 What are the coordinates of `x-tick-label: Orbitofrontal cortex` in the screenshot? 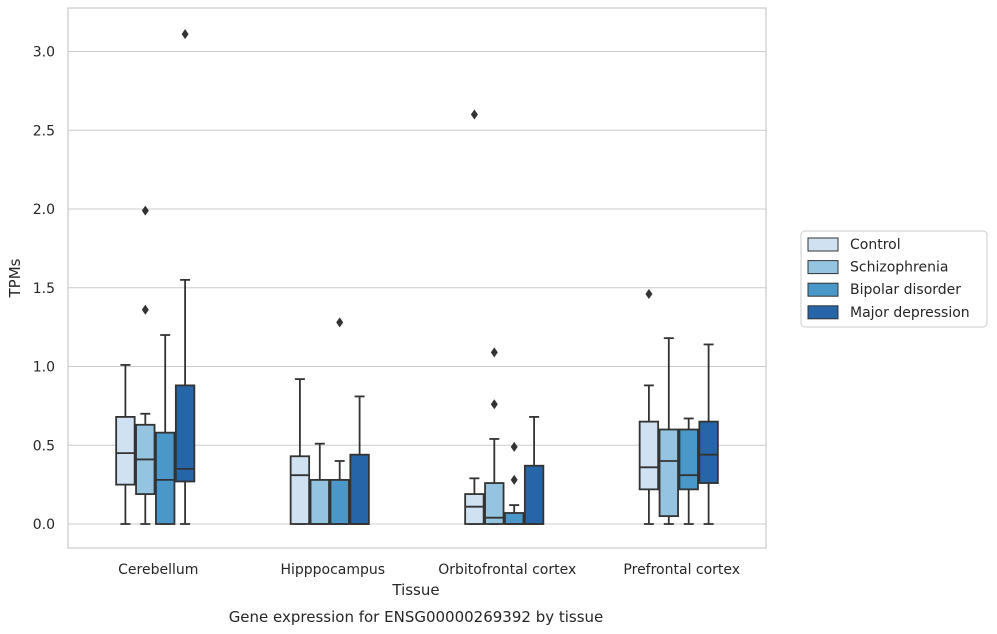 It's located at (507, 570).